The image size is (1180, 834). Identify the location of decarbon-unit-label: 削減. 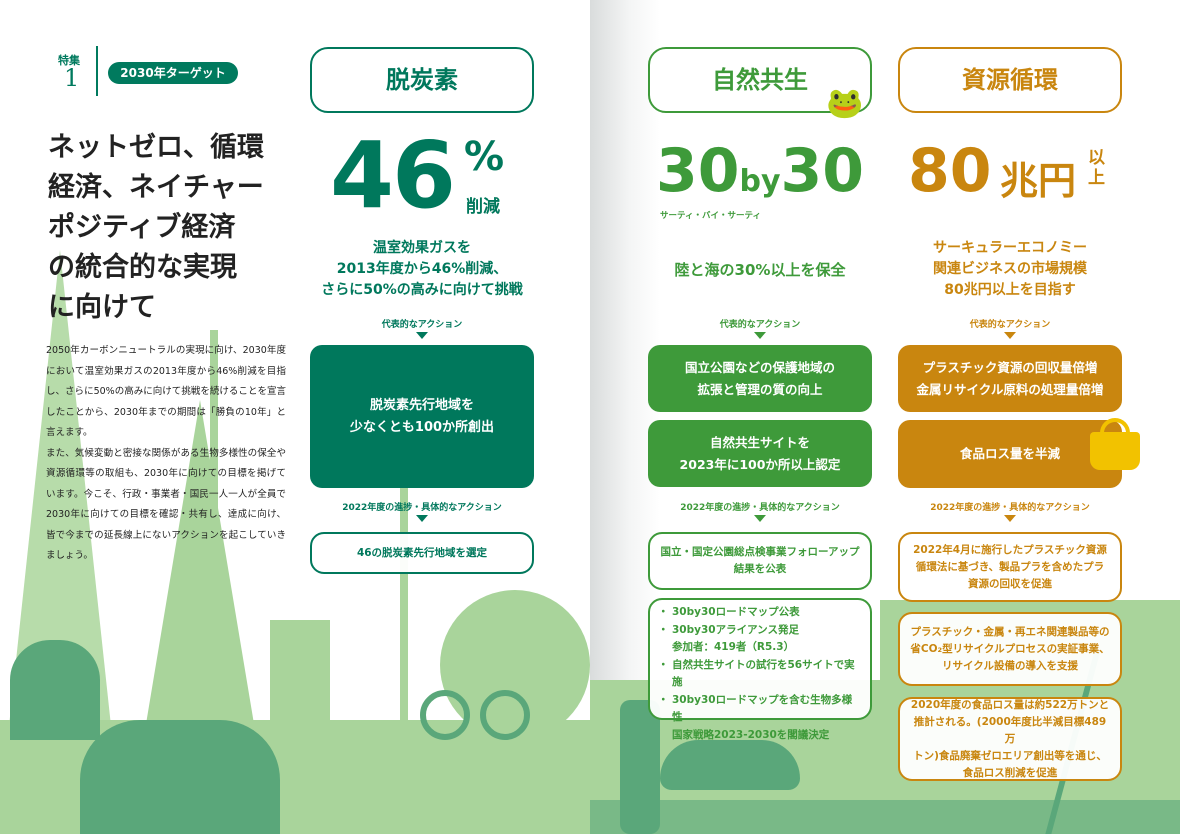
(483, 207).